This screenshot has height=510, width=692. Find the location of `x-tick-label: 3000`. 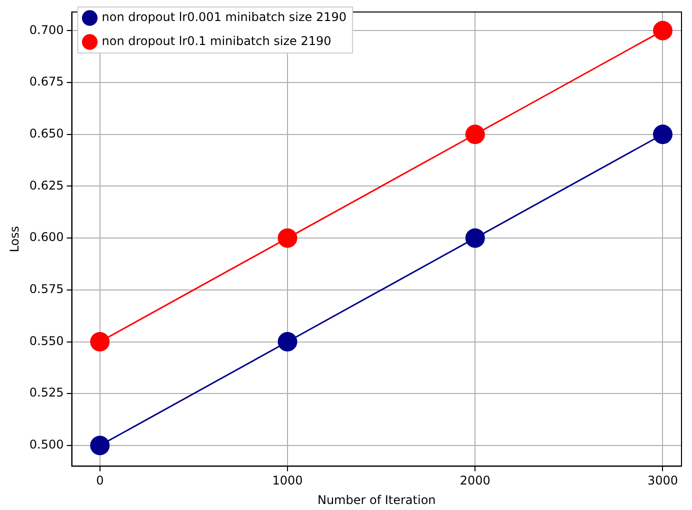

x-tick-label: 3000 is located at coordinates (662, 481).